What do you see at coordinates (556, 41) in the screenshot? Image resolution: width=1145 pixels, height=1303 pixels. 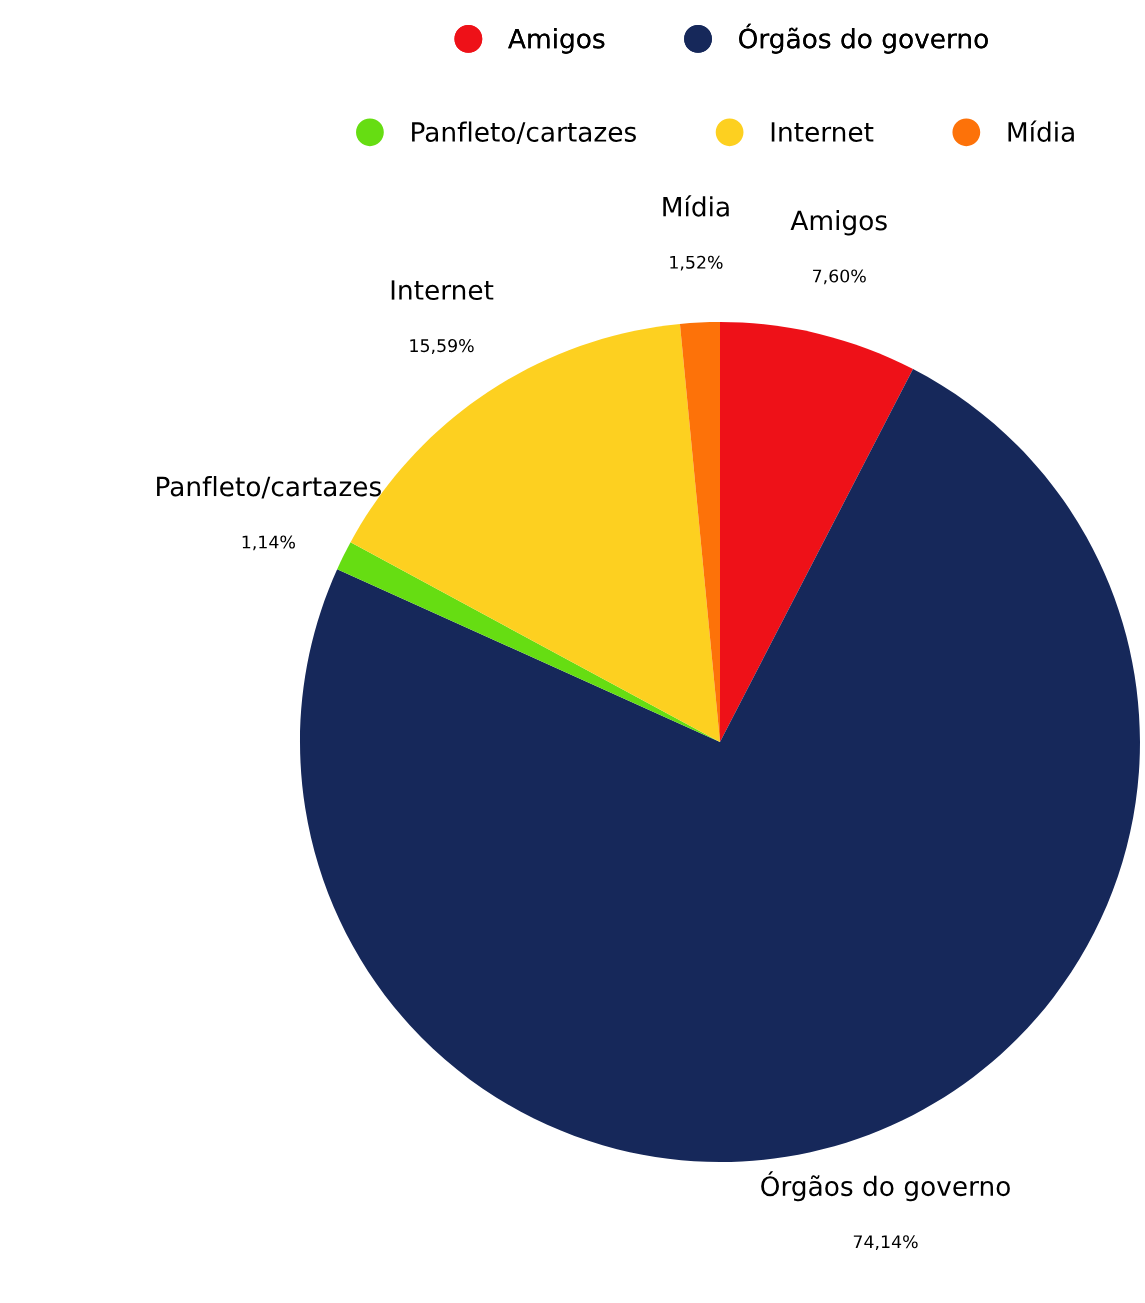 I see `legend-label: Amigos` at bounding box center [556, 41].